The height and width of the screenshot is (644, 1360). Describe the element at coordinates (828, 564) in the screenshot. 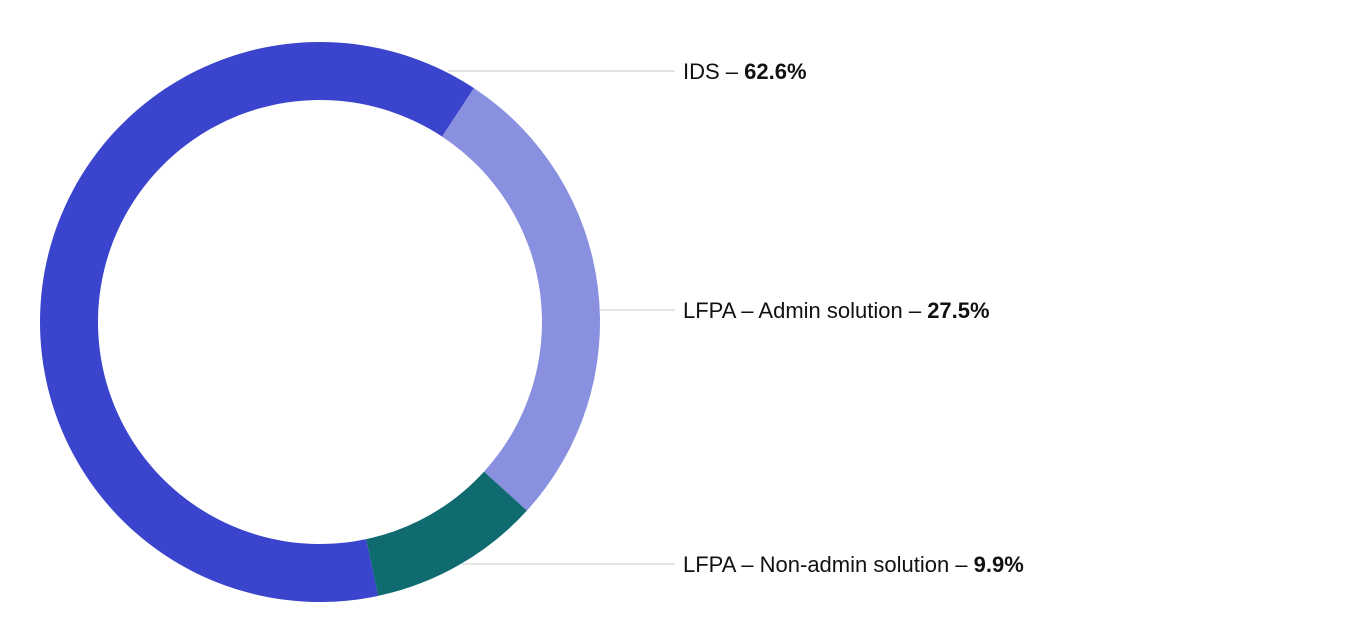

I see `legend-name: LFPA – Non-admin solution –` at that location.